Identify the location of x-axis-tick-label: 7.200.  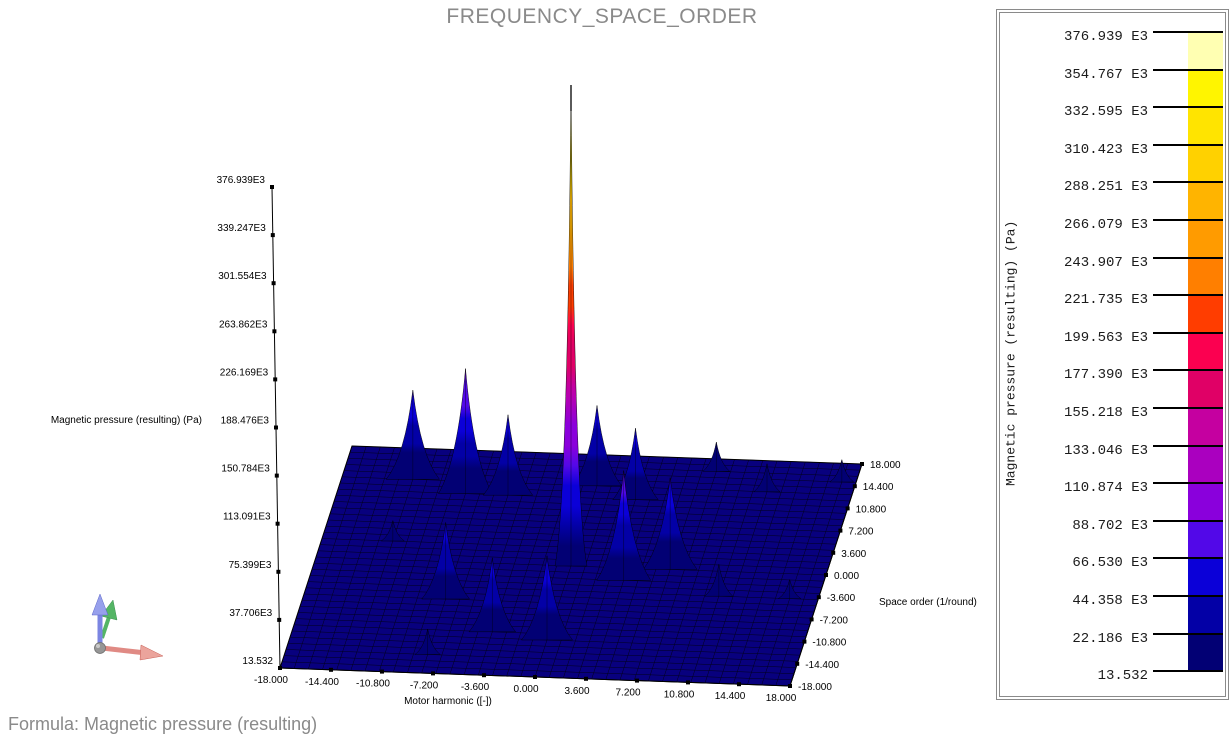
(627, 693).